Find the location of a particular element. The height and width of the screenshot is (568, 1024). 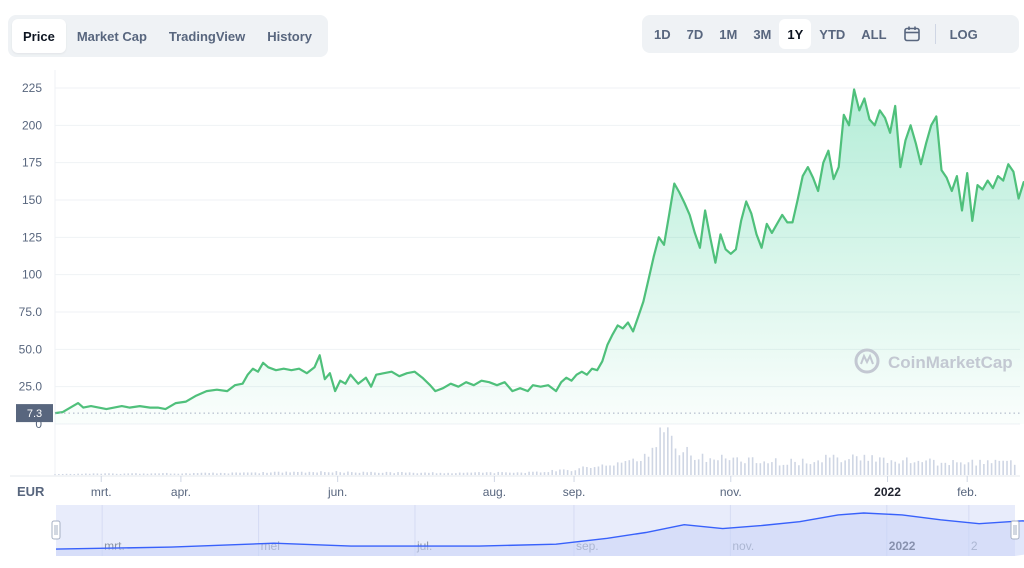

range-1m-button: 1M is located at coordinates (728, 34).